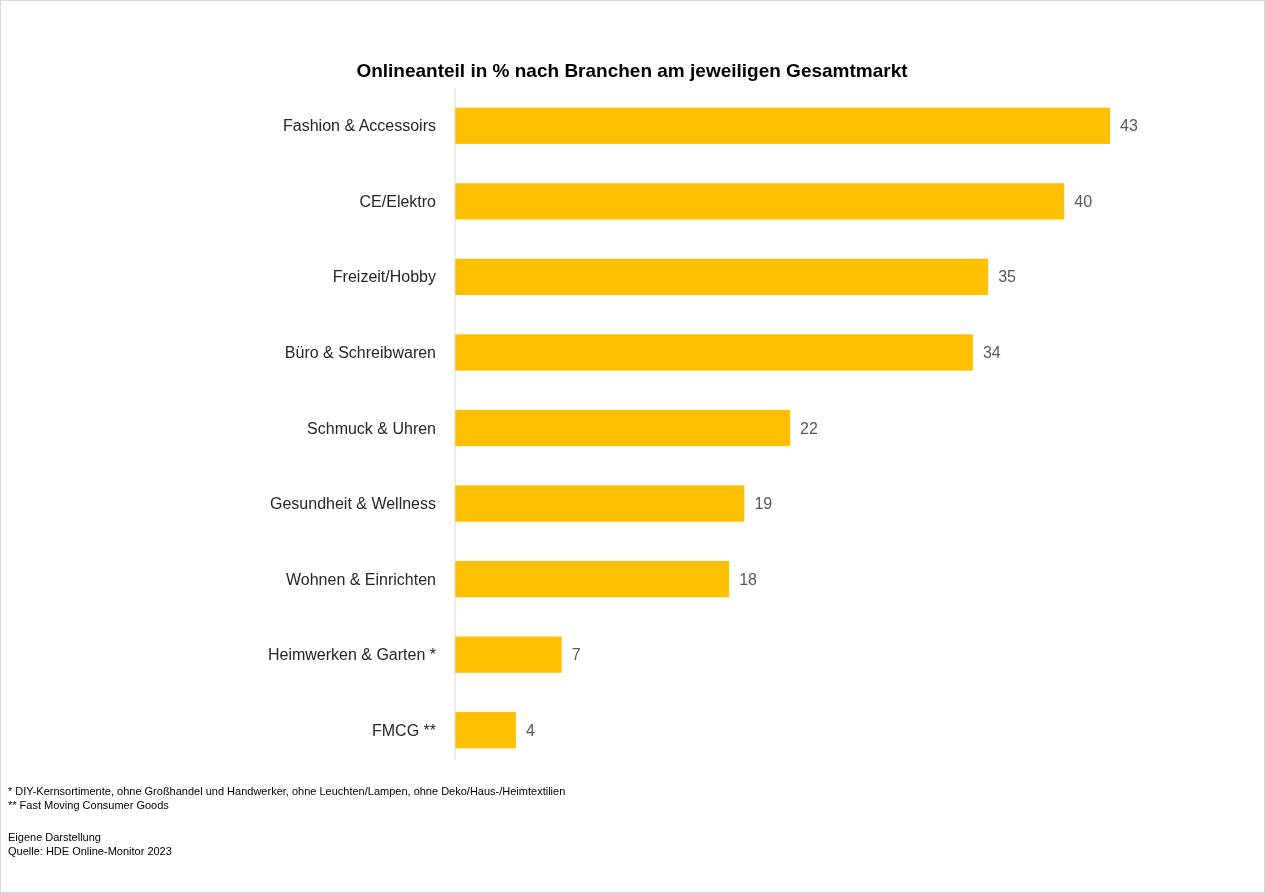  Describe the element at coordinates (384, 277) in the screenshot. I see `y-tick-label: Freizeit/Hobby` at that location.